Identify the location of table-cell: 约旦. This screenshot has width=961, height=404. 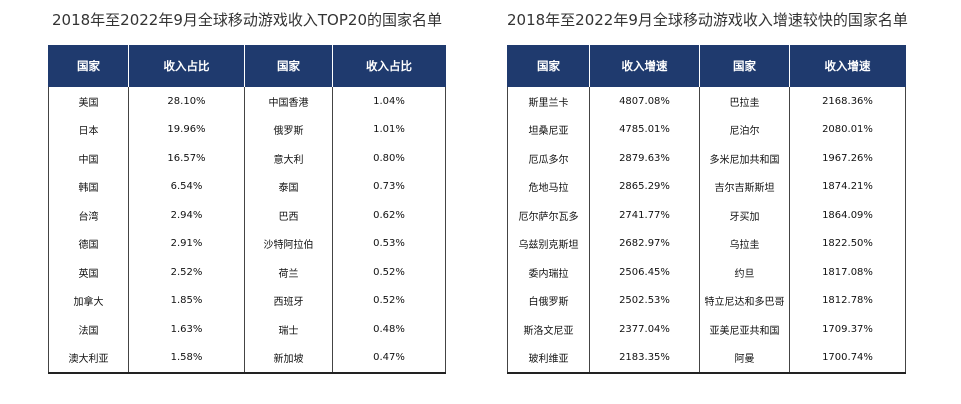
(744, 272).